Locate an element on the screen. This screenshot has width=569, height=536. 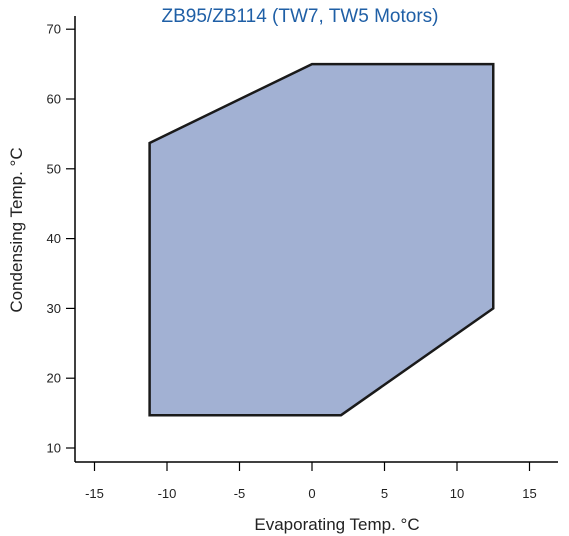
y-tick-label: 70 is located at coordinates (54, 29).